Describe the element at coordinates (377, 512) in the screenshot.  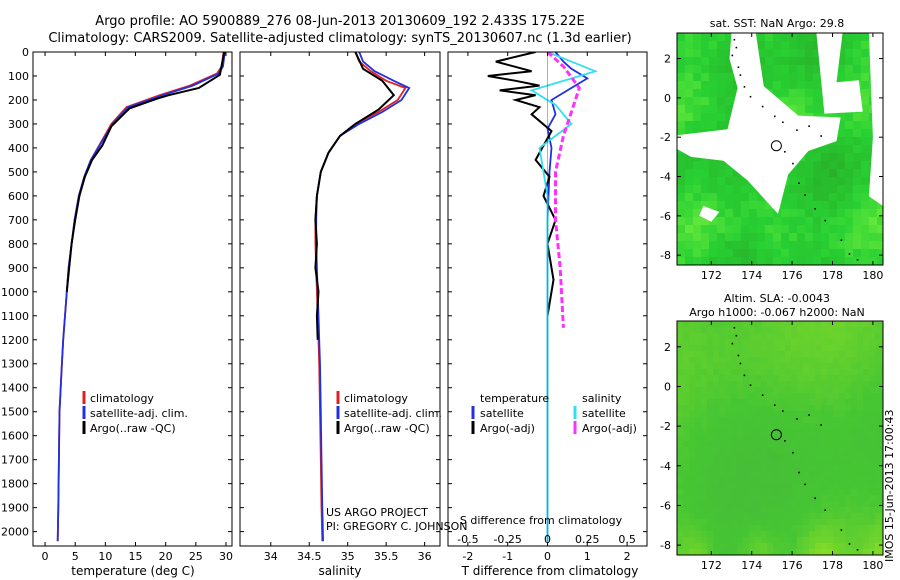
I see `project-credit: US ARGO PROJECT` at that location.